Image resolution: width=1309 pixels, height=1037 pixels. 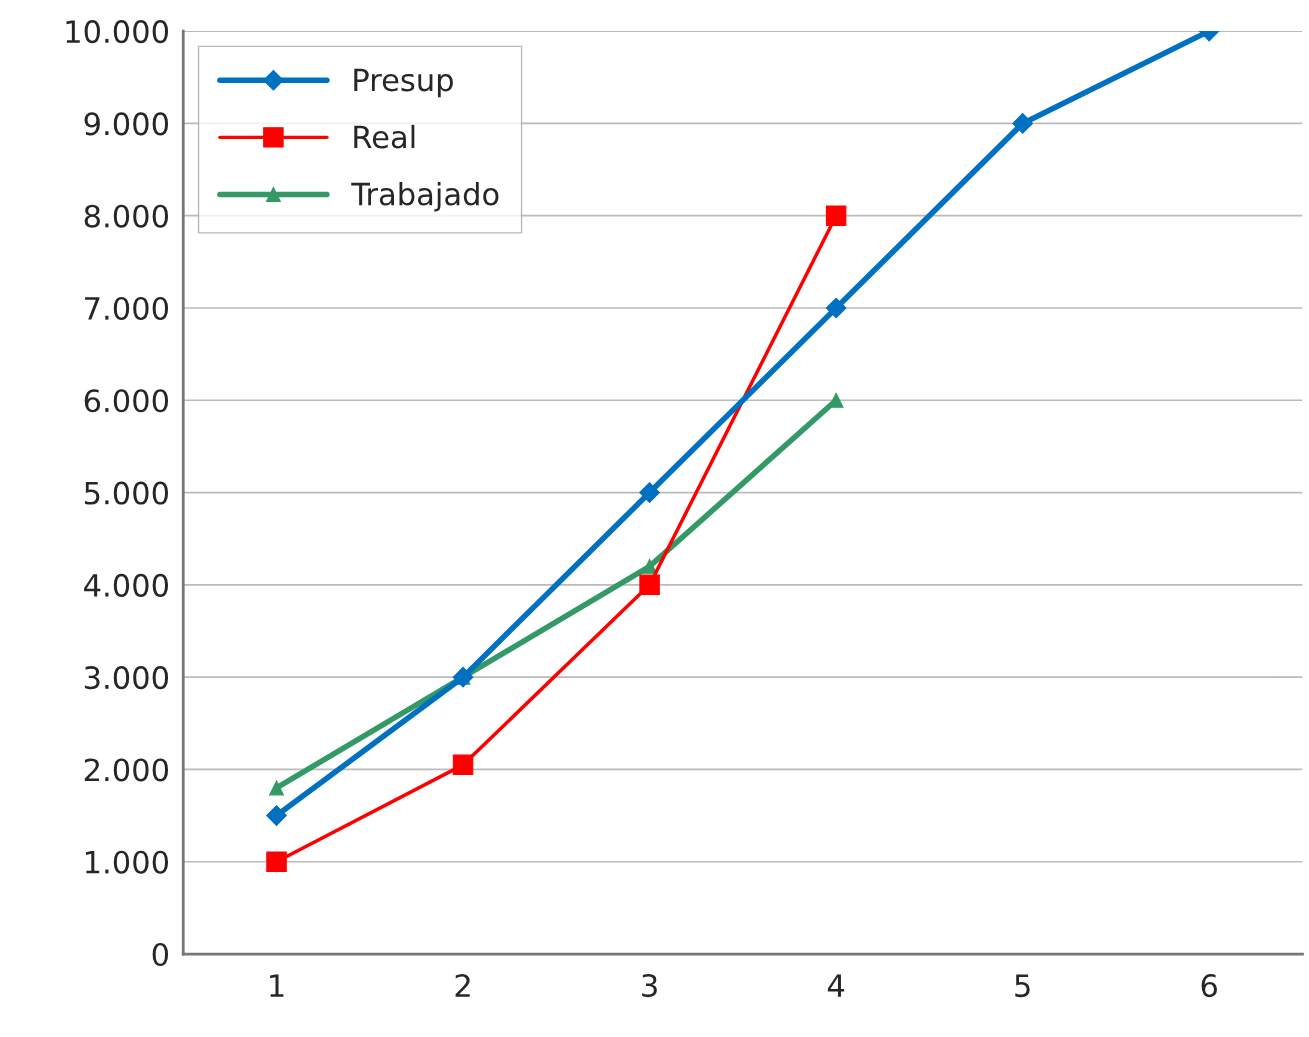 What do you see at coordinates (126, 401) in the screenshot?
I see `y-tick-label: 6.000` at bounding box center [126, 401].